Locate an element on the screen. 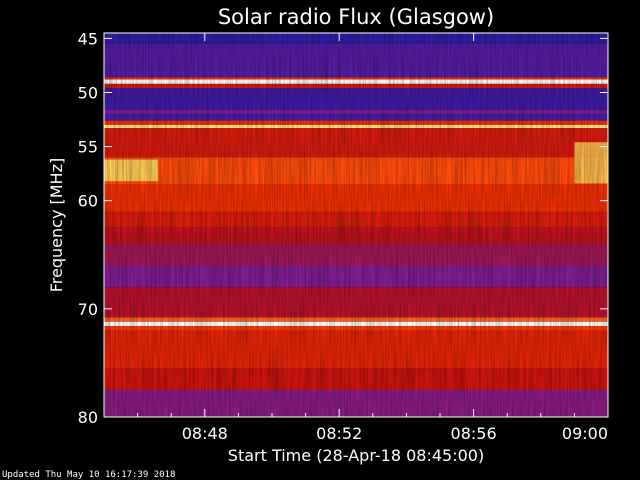 Image resolution: width=640 pixels, height=480 pixels. y-tick-label: 55 is located at coordinates (88, 147).